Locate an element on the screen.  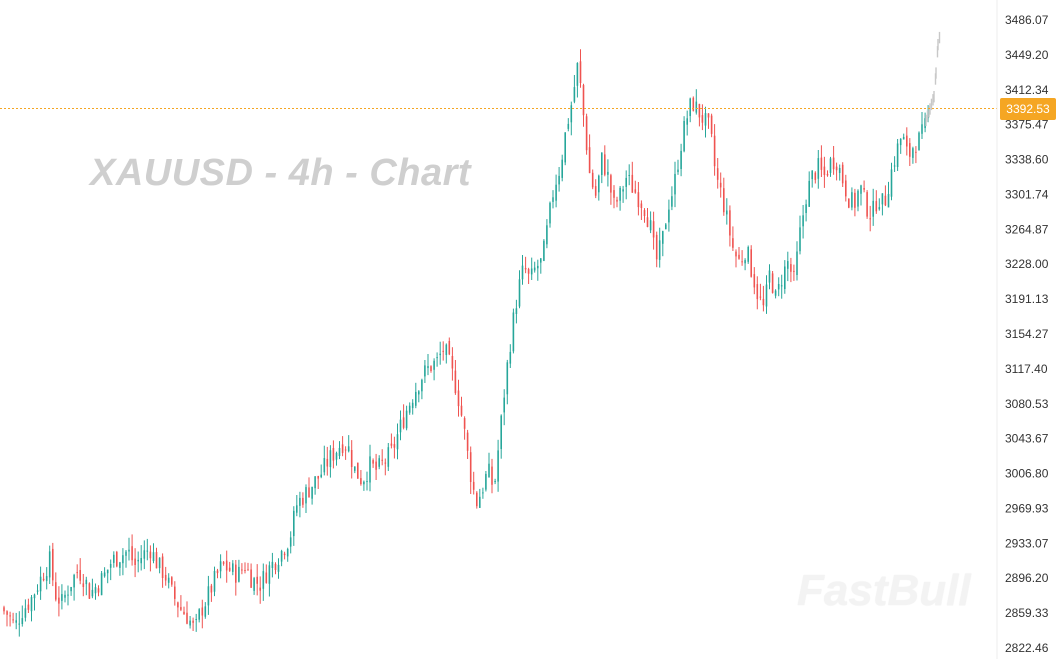
y-tick-label: 3154.27 is located at coordinates (1027, 334).